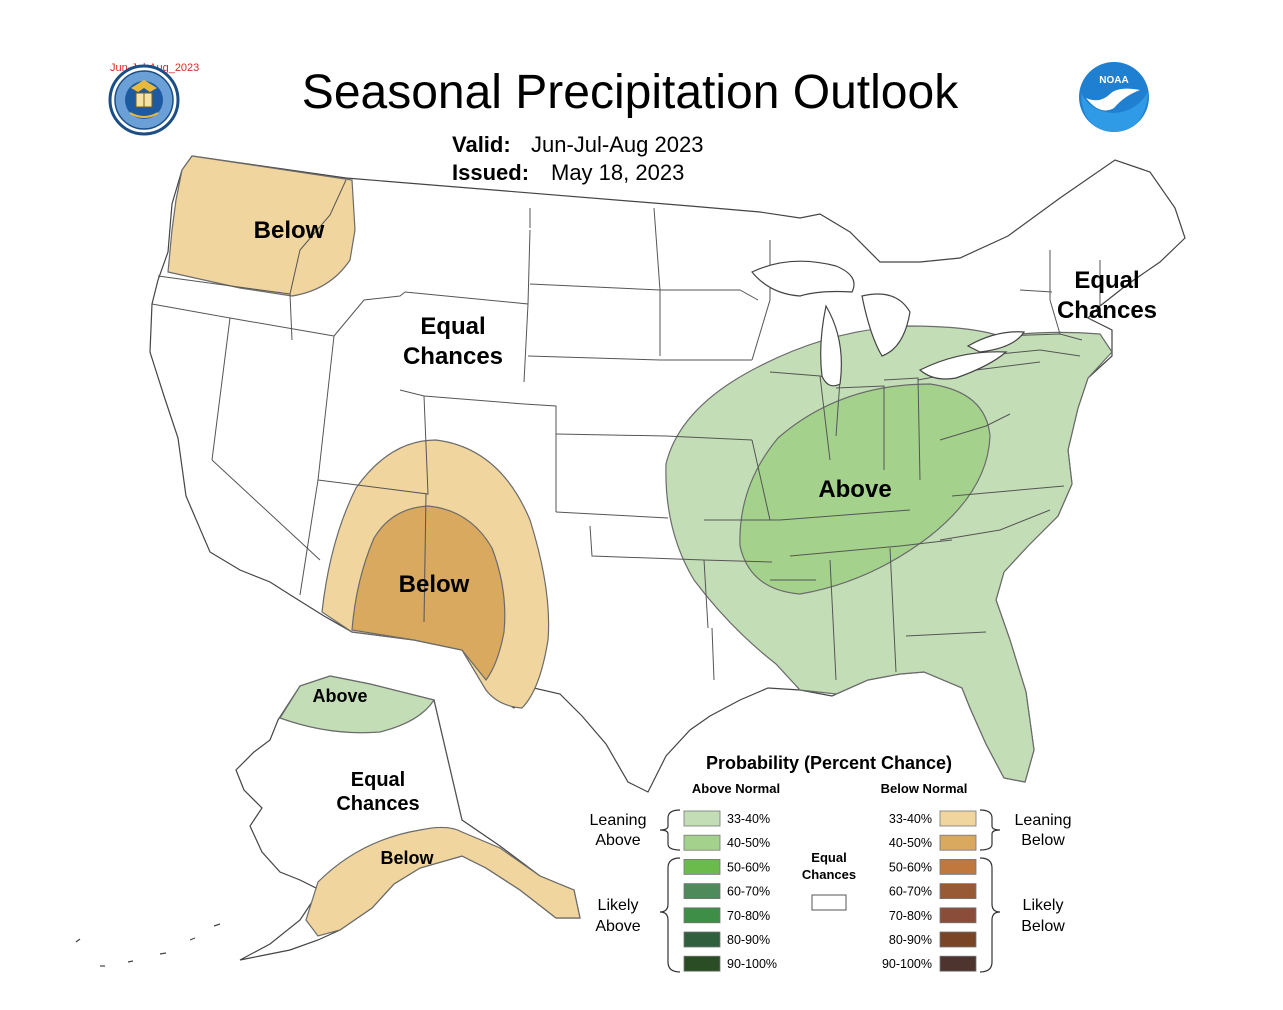 This screenshot has height=1010, width=1283. I want to click on legend-below-label: 90-100%, so click(907, 964).